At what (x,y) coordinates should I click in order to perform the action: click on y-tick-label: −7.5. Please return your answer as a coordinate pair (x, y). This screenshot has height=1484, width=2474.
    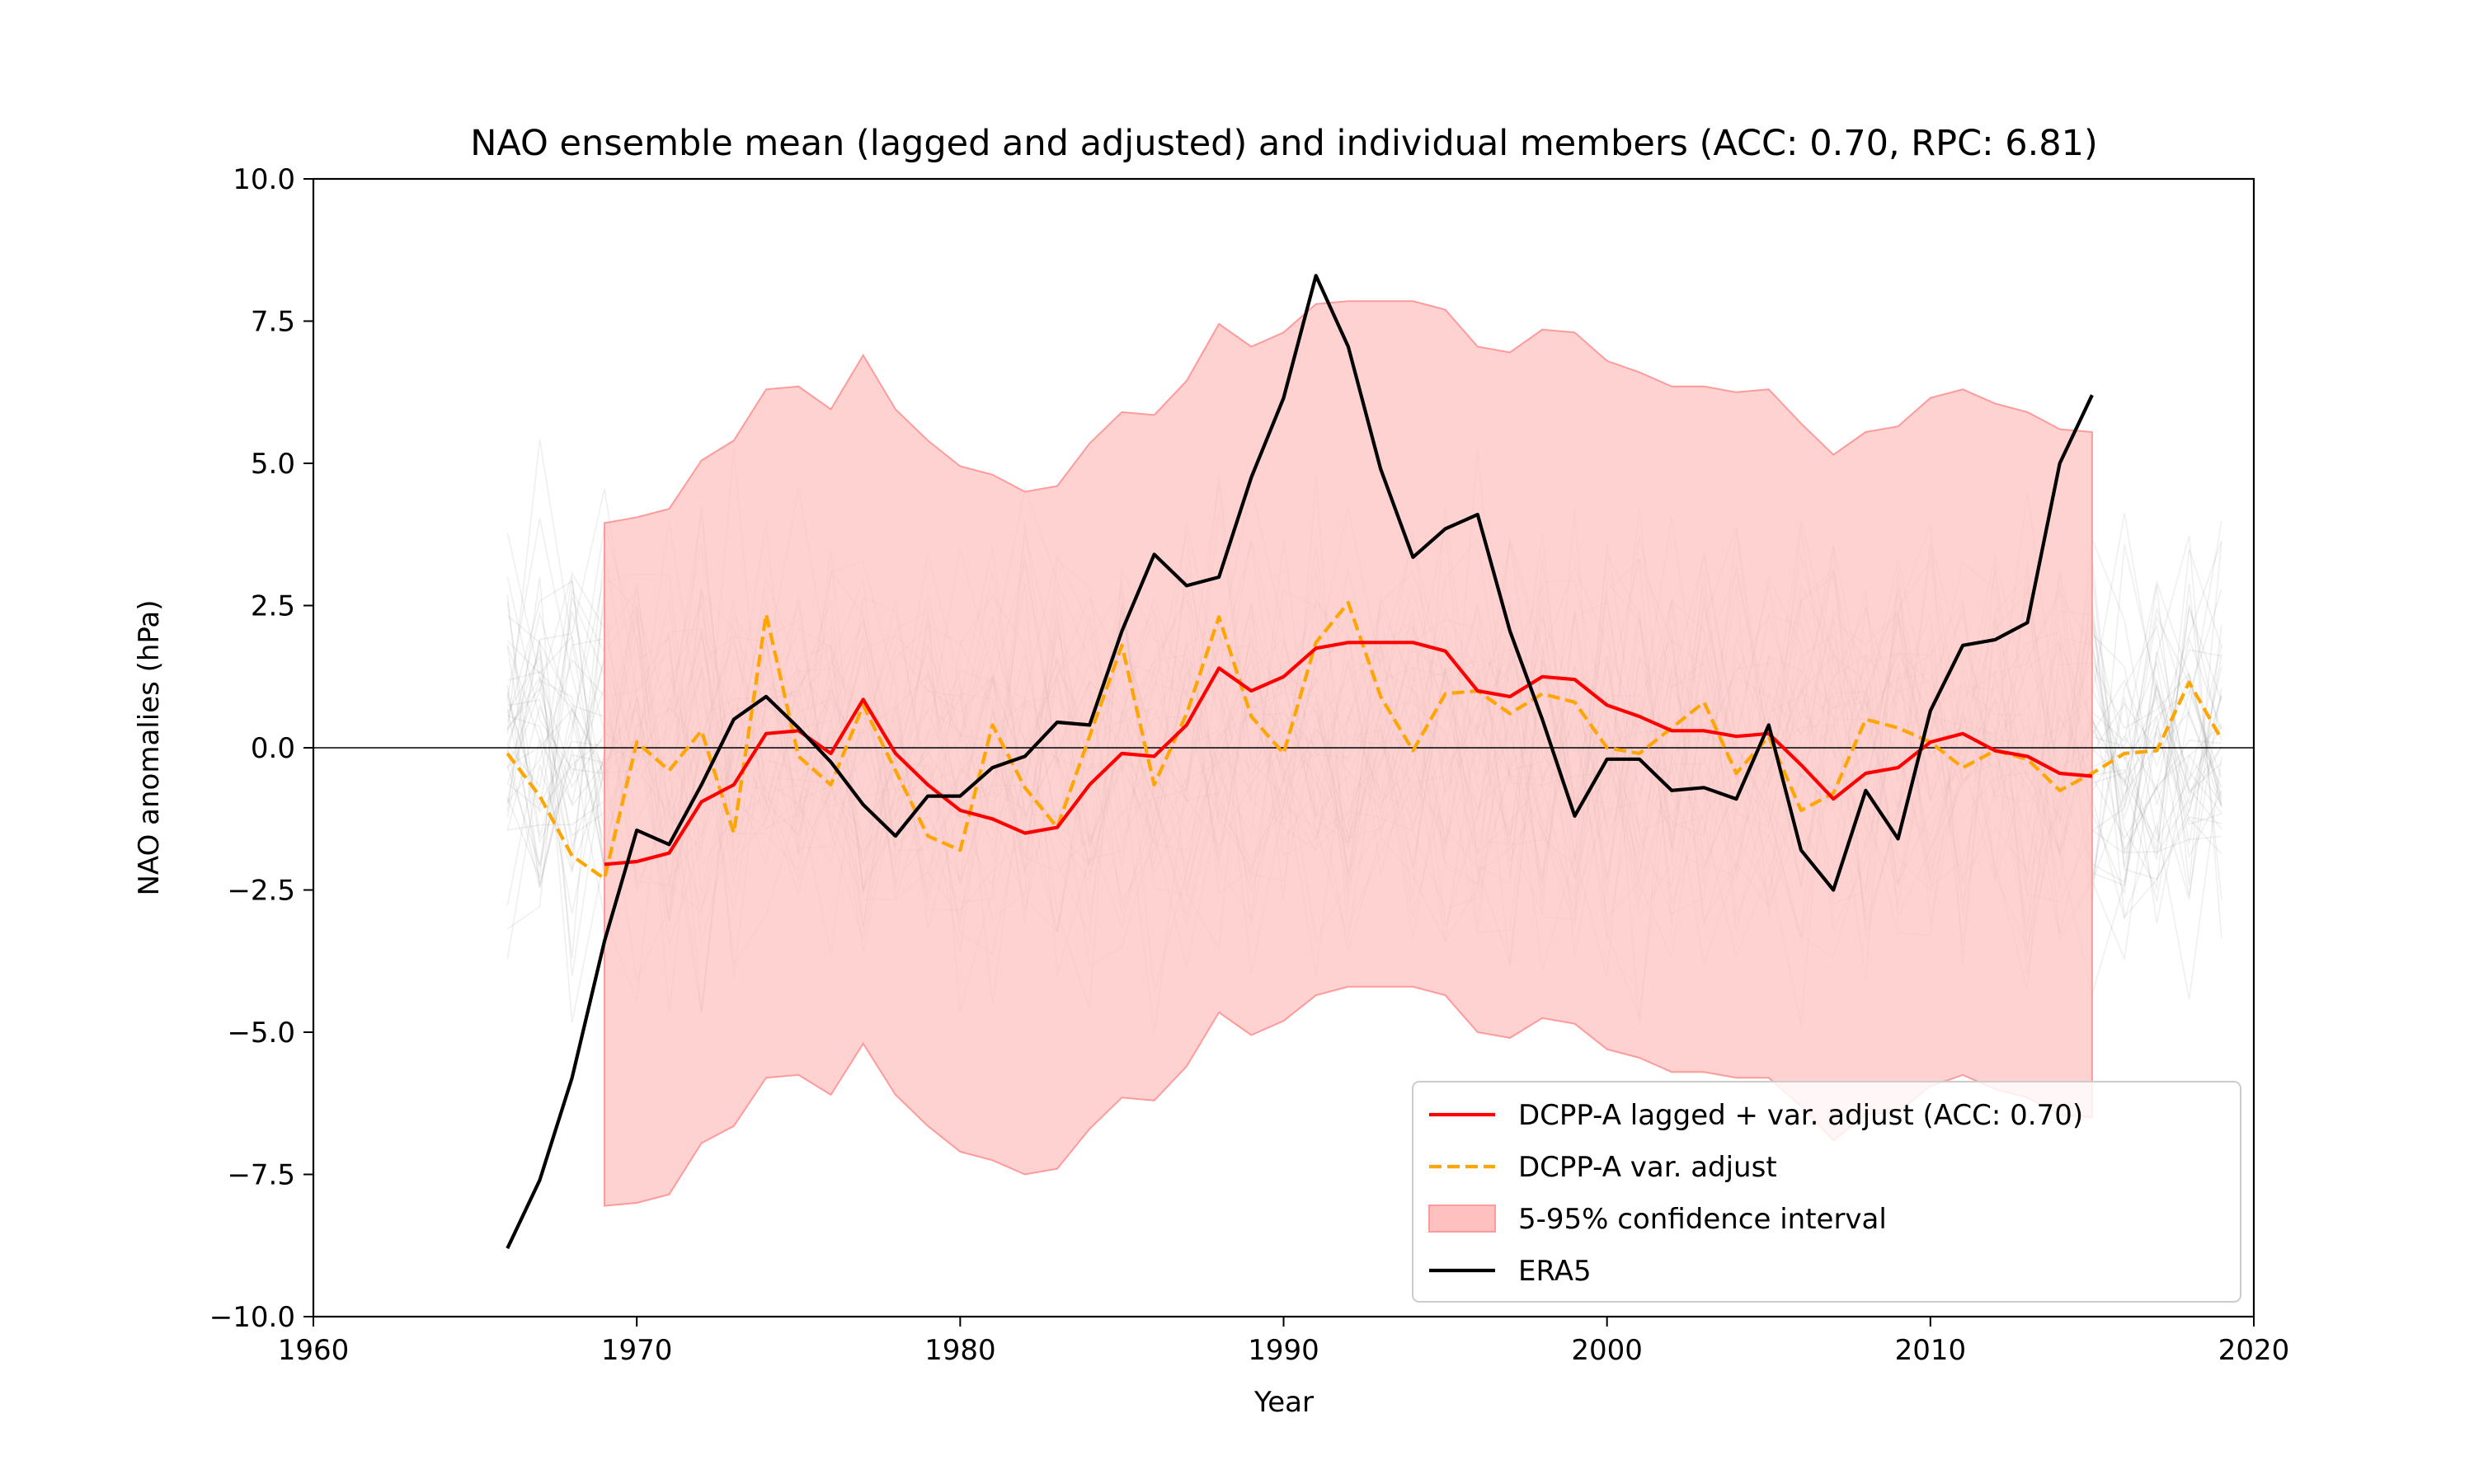
    Looking at the image, I should click on (261, 1175).